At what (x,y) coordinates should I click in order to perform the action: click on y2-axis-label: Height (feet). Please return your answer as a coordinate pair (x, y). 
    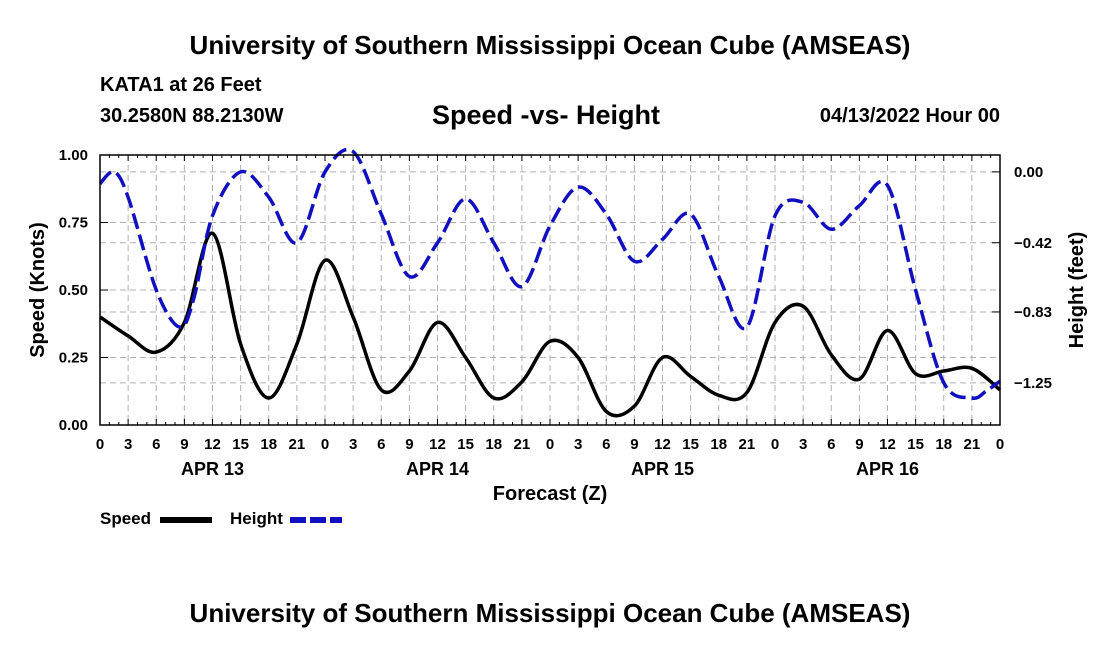
    Looking at the image, I should click on (1077, 290).